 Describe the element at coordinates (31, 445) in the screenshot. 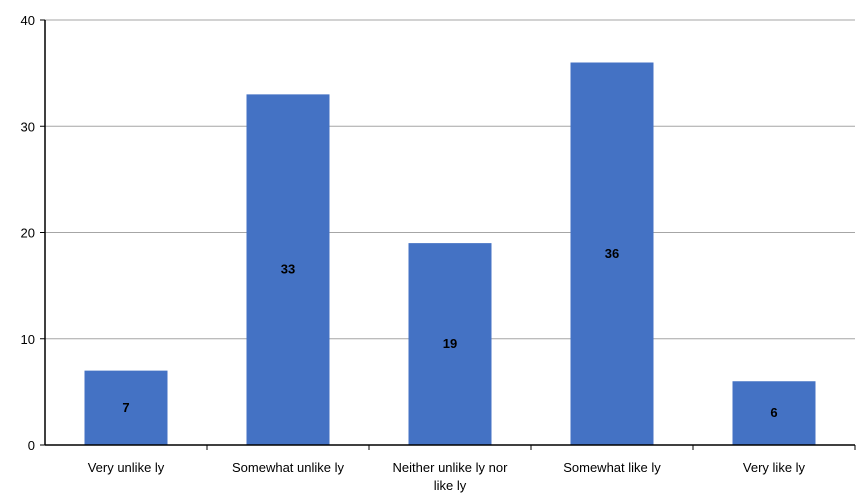

I see `y-tick-label: 0` at that location.